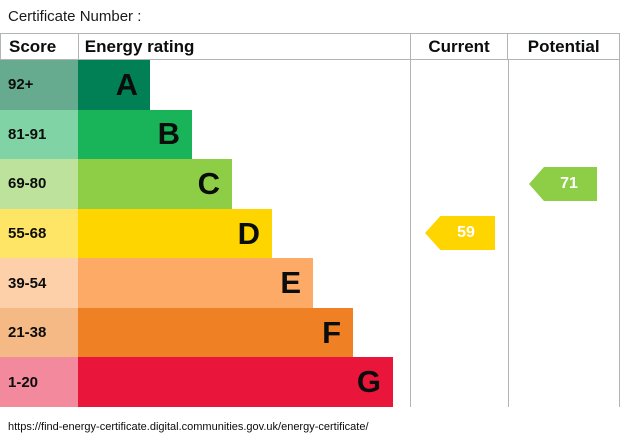  Describe the element at coordinates (155, 184) in the screenshot. I see `band-bar-c: C` at that location.